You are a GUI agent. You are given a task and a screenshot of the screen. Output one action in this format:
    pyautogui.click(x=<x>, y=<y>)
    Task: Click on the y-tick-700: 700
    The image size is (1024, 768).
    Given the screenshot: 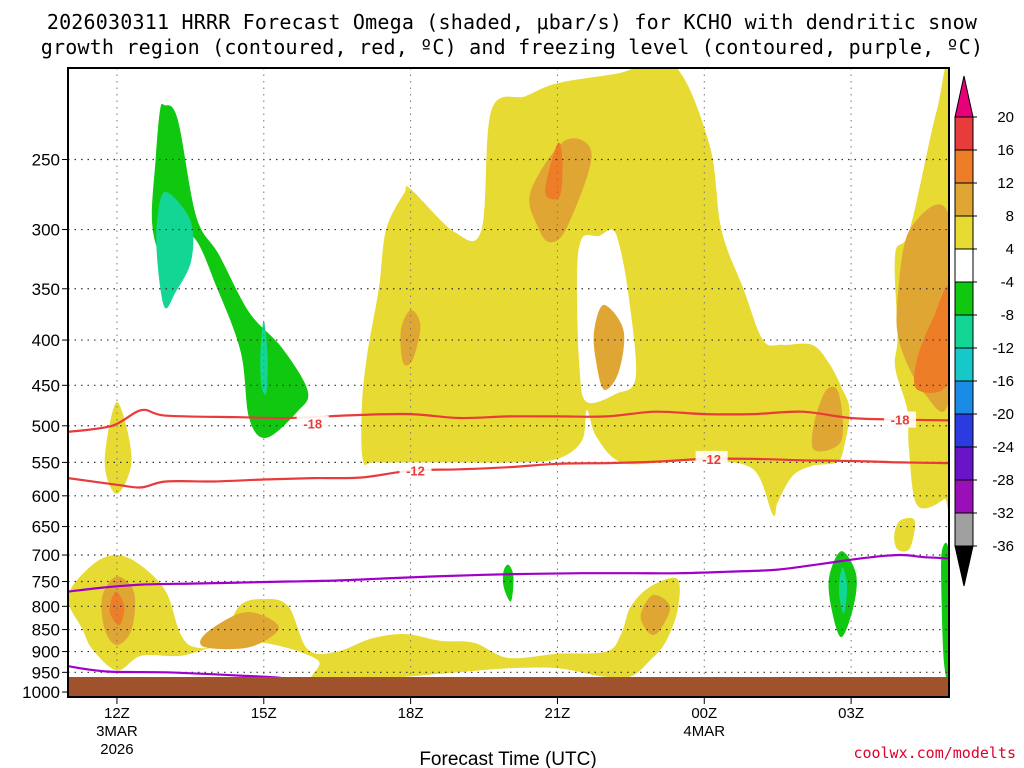 What is the action you would take?
    pyautogui.click(x=46, y=555)
    